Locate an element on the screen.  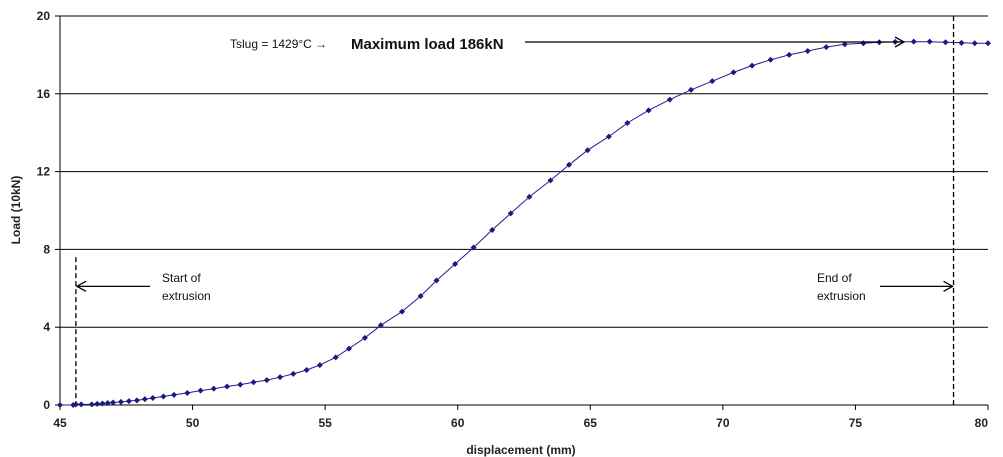
annotation-end-line2: extrusion is located at coordinates (841, 296).